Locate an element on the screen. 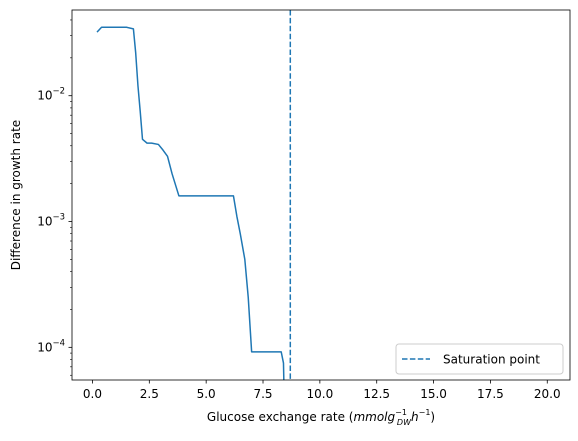 The image size is (578, 441). x-tick-label: 0.0 is located at coordinates (92, 394).